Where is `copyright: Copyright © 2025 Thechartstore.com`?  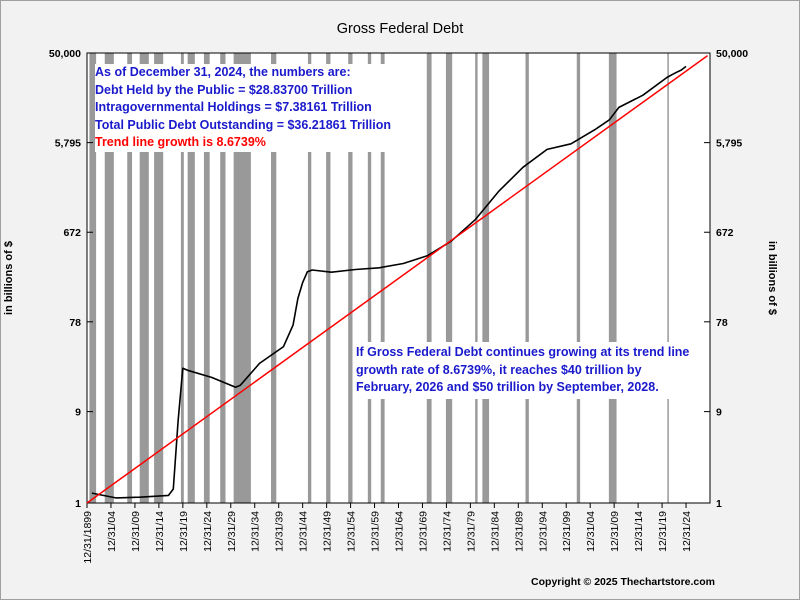
copyright: Copyright © 2025 Thechartstore.com is located at coordinates (623, 582).